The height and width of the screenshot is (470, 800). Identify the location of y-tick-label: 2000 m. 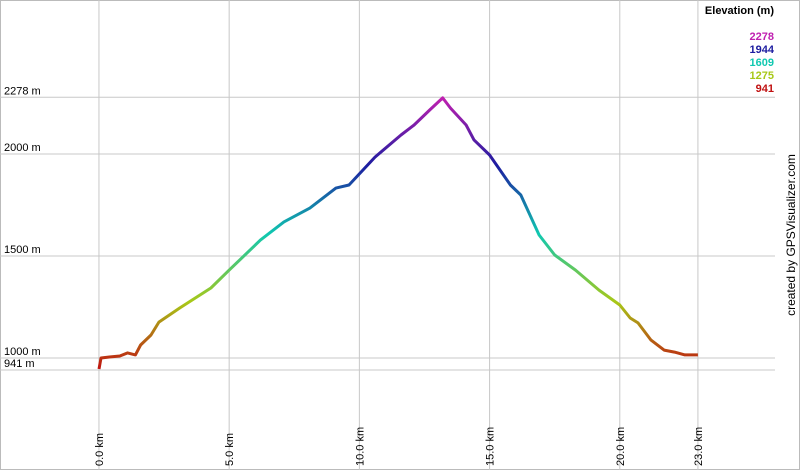
(22, 148).